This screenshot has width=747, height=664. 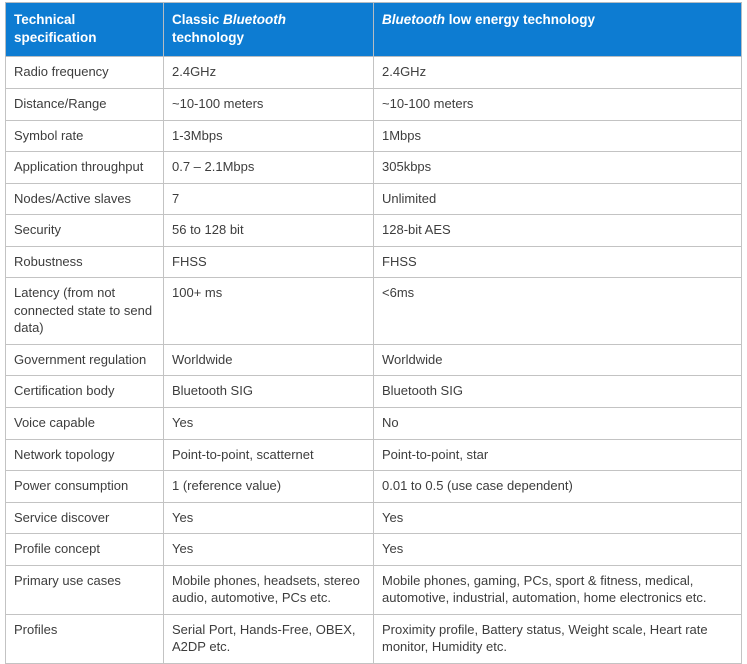 I want to click on header-text-segment: low energy technology, so click(x=520, y=19).